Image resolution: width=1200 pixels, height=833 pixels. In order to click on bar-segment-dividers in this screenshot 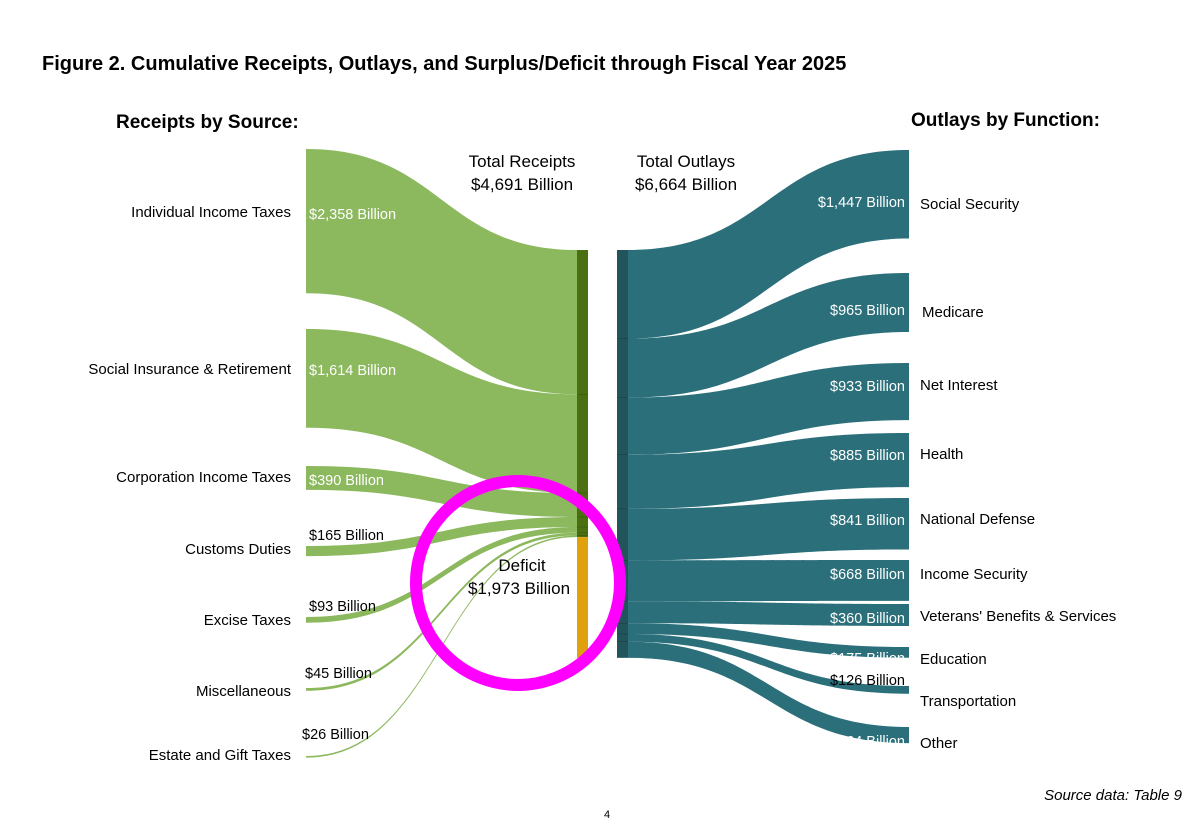, I will do `click(602, 490)`.